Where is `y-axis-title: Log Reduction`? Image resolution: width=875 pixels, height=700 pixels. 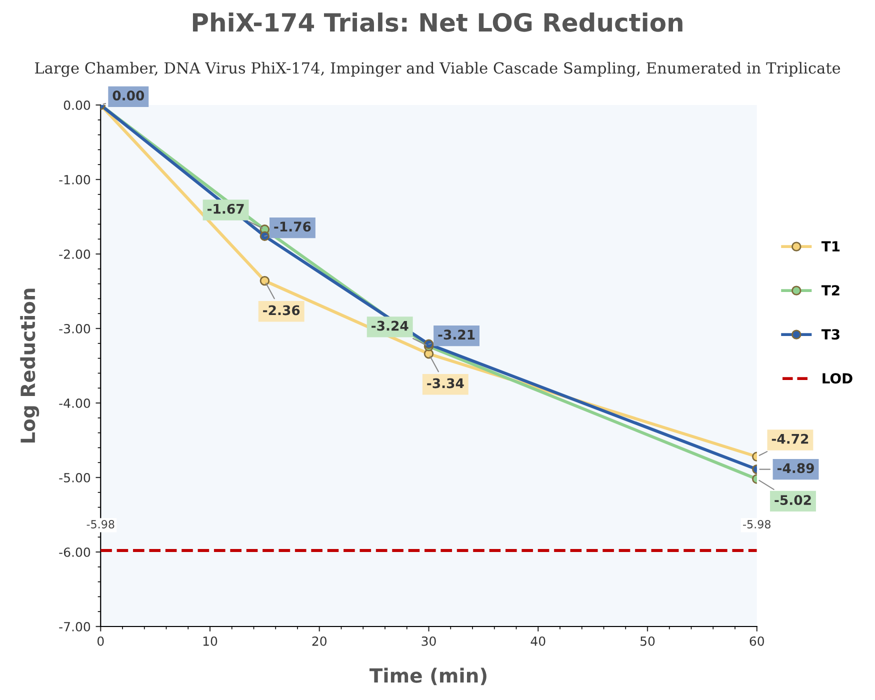 y-axis-title: Log Reduction is located at coordinates (30, 365).